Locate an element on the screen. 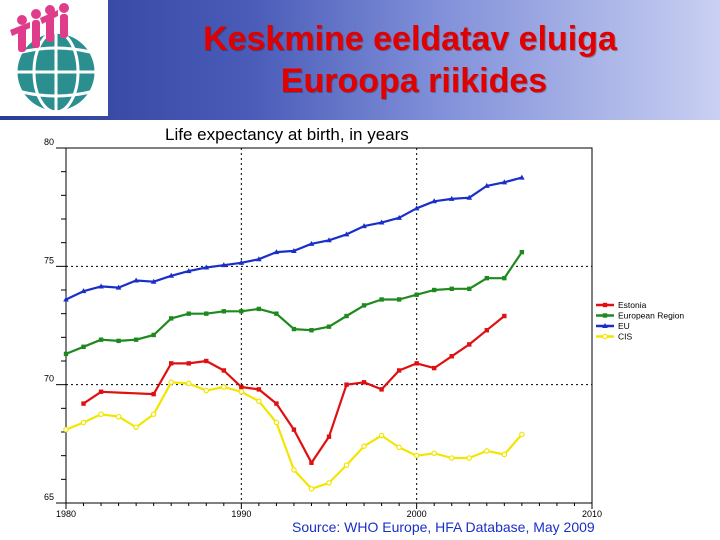  slide-title-line1: Keskmine eeldatav eluiga is located at coordinates (410, 39).